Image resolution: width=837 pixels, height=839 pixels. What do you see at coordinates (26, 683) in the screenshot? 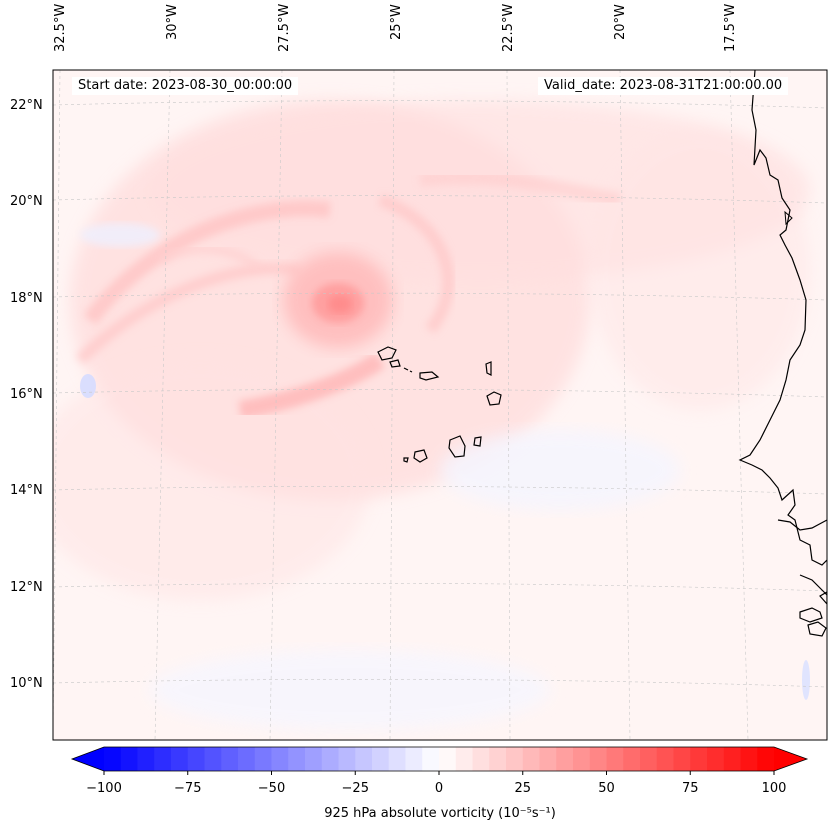
I see `lat-tick-label: 10°N` at bounding box center [26, 683].